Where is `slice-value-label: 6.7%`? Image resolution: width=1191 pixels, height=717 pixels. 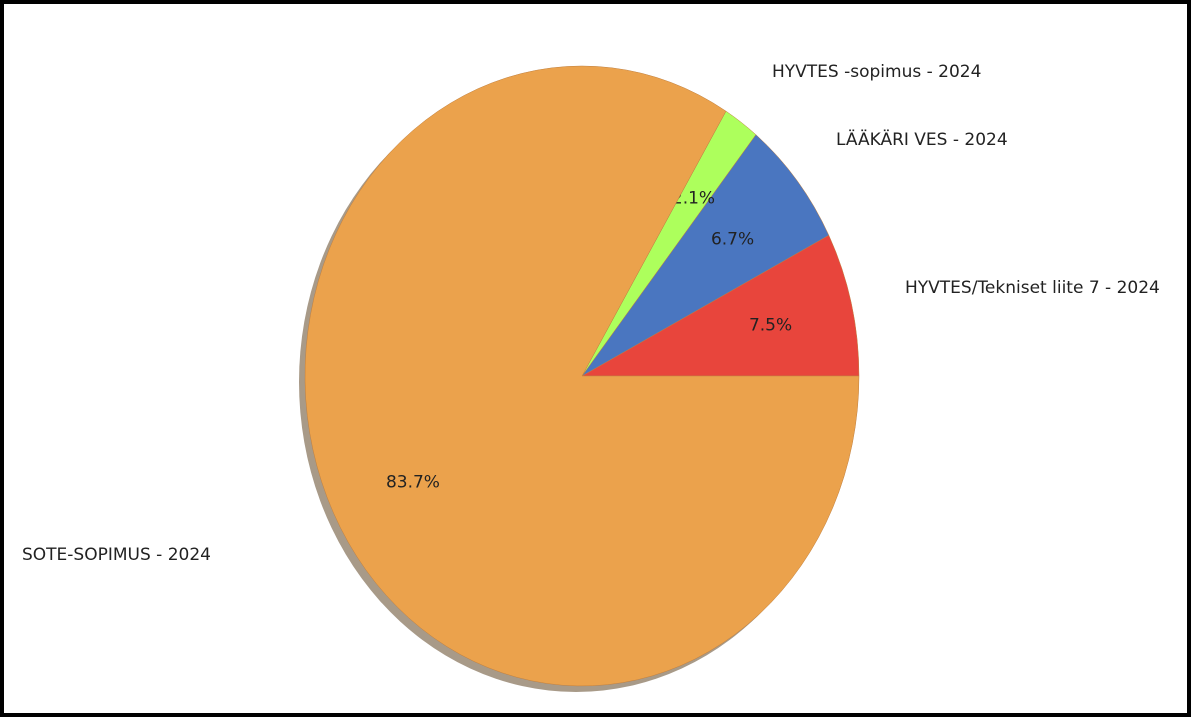 slice-value-label: 6.7% is located at coordinates (732, 239).